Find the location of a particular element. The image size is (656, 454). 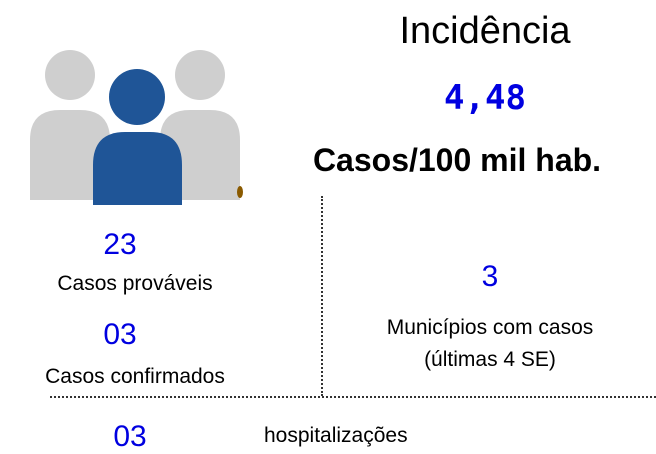

municipalities-label: Municípios com casos is located at coordinates (490, 327).